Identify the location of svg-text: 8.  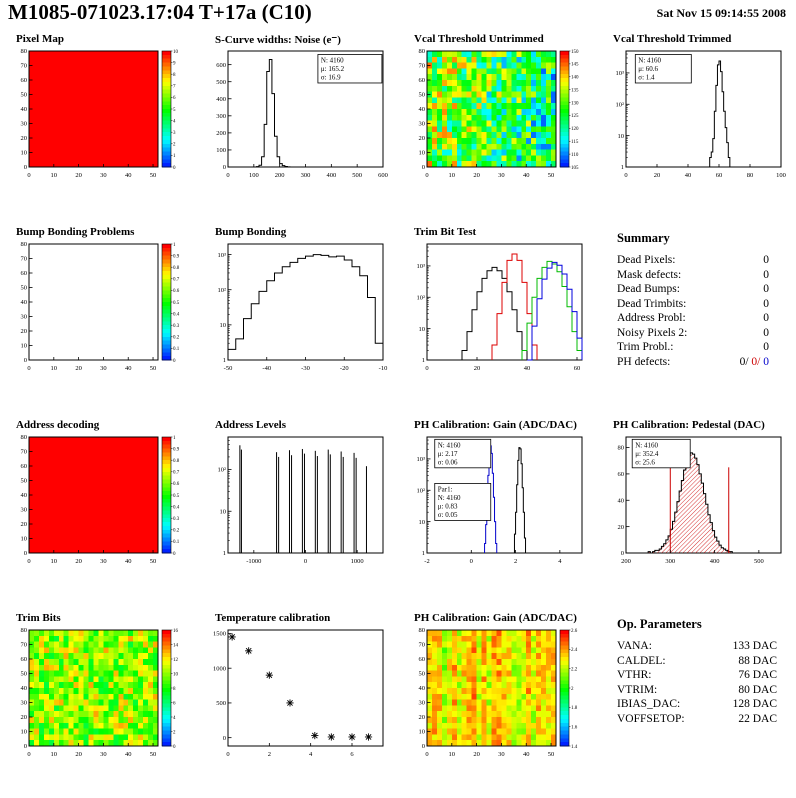
(174, 689).